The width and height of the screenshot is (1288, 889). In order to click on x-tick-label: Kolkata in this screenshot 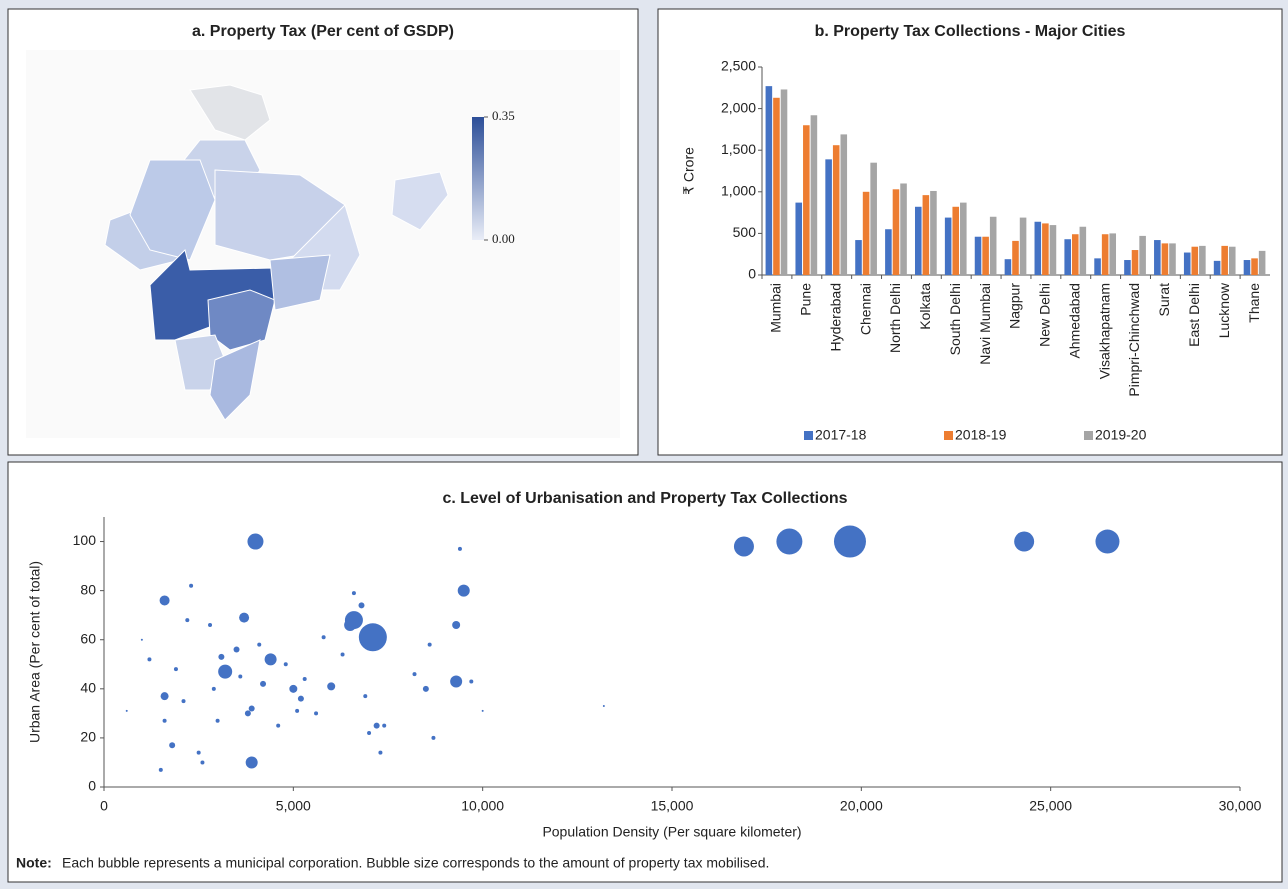, I will do `click(925, 306)`.